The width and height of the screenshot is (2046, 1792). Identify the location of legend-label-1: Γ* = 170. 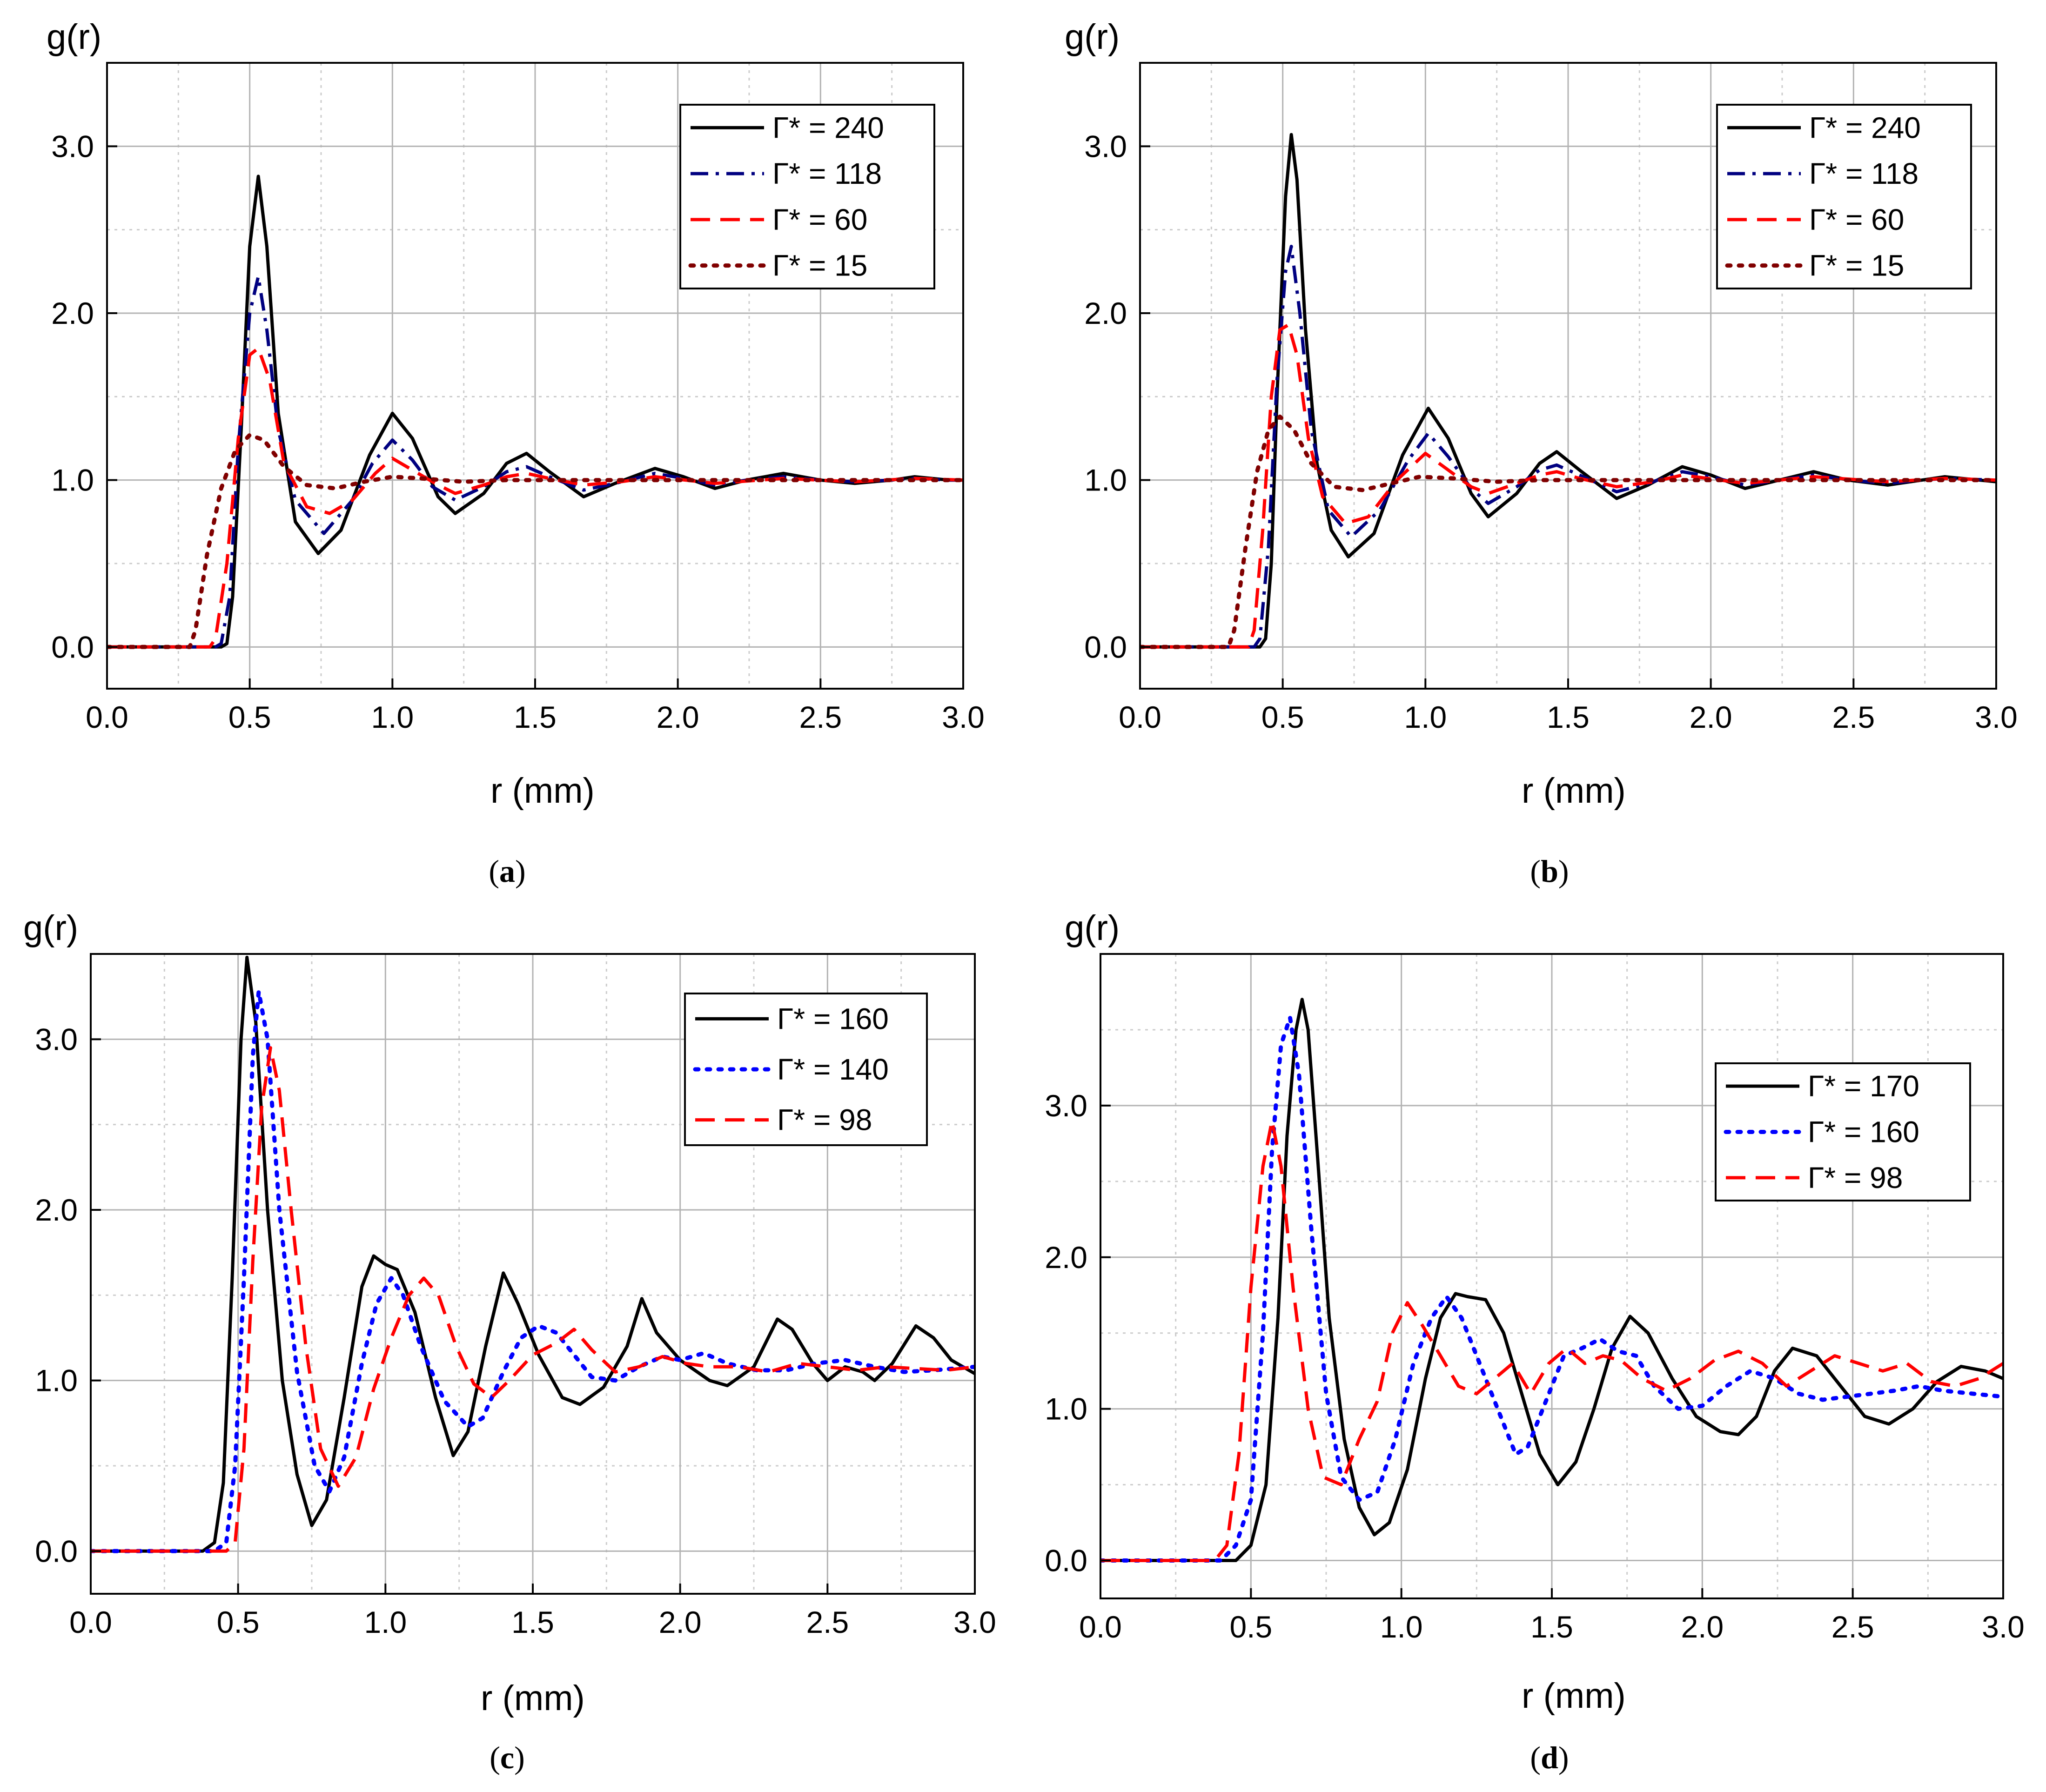
(1863, 1086).